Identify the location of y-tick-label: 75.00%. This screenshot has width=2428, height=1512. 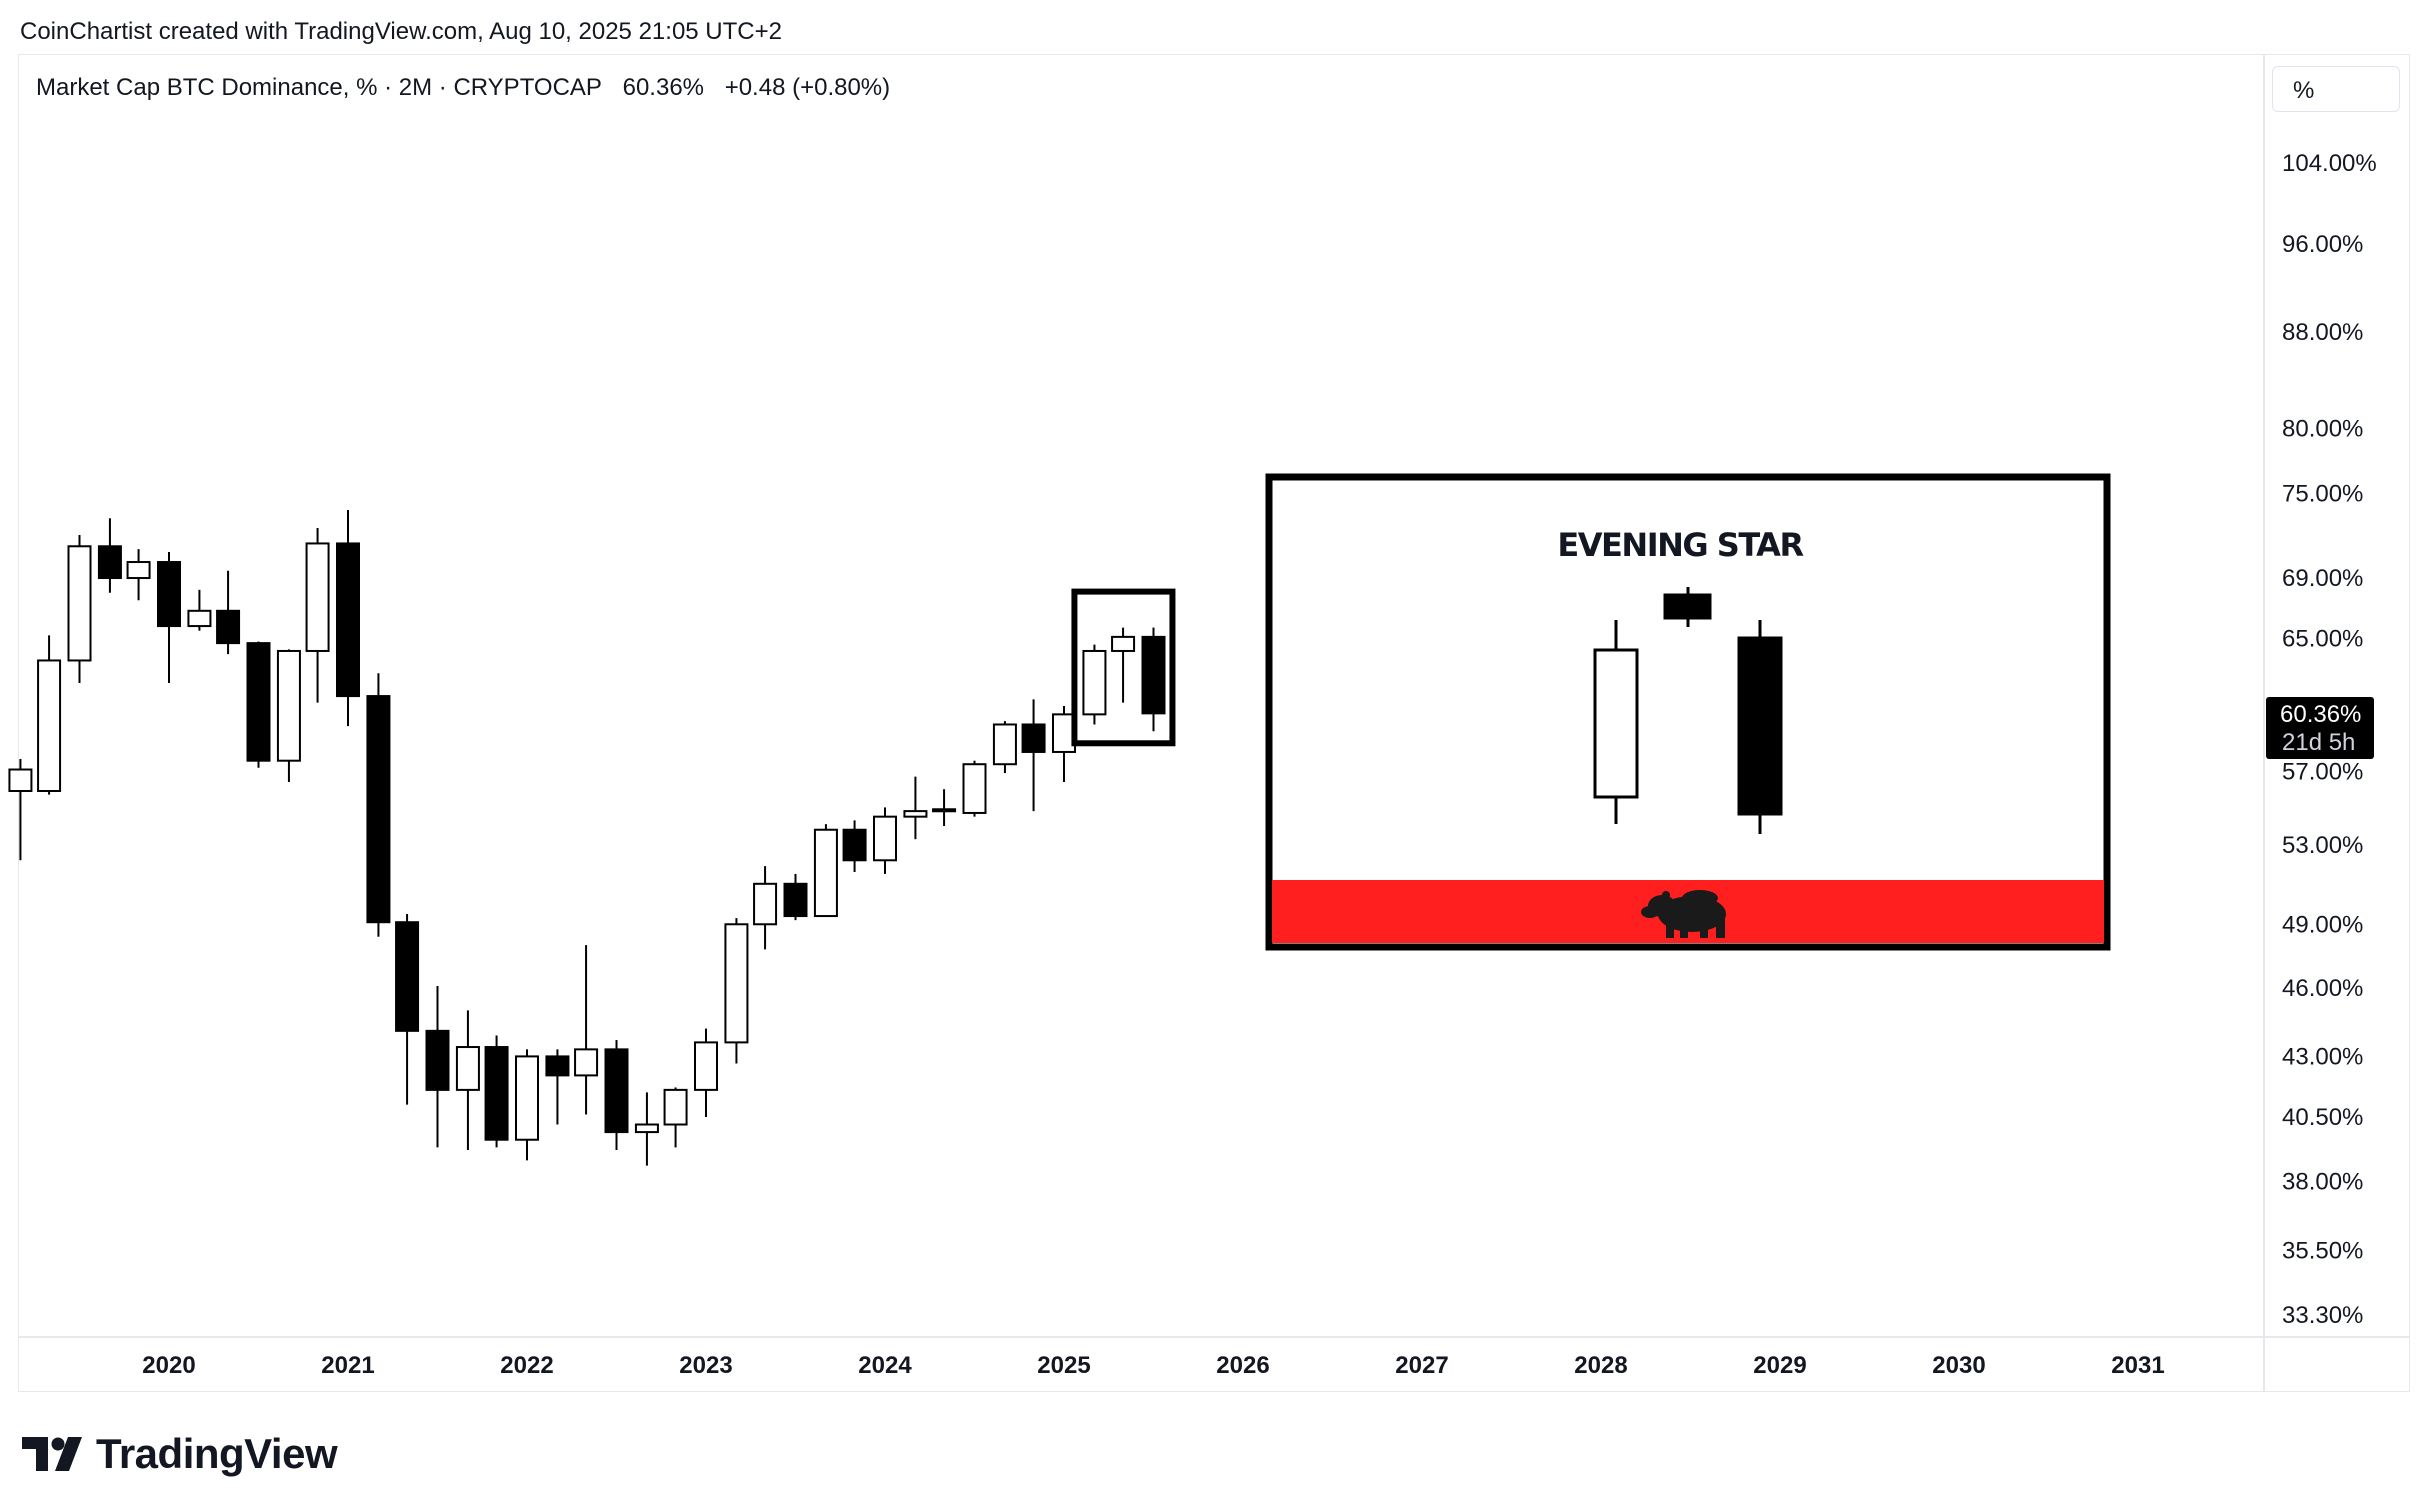
(2322, 494).